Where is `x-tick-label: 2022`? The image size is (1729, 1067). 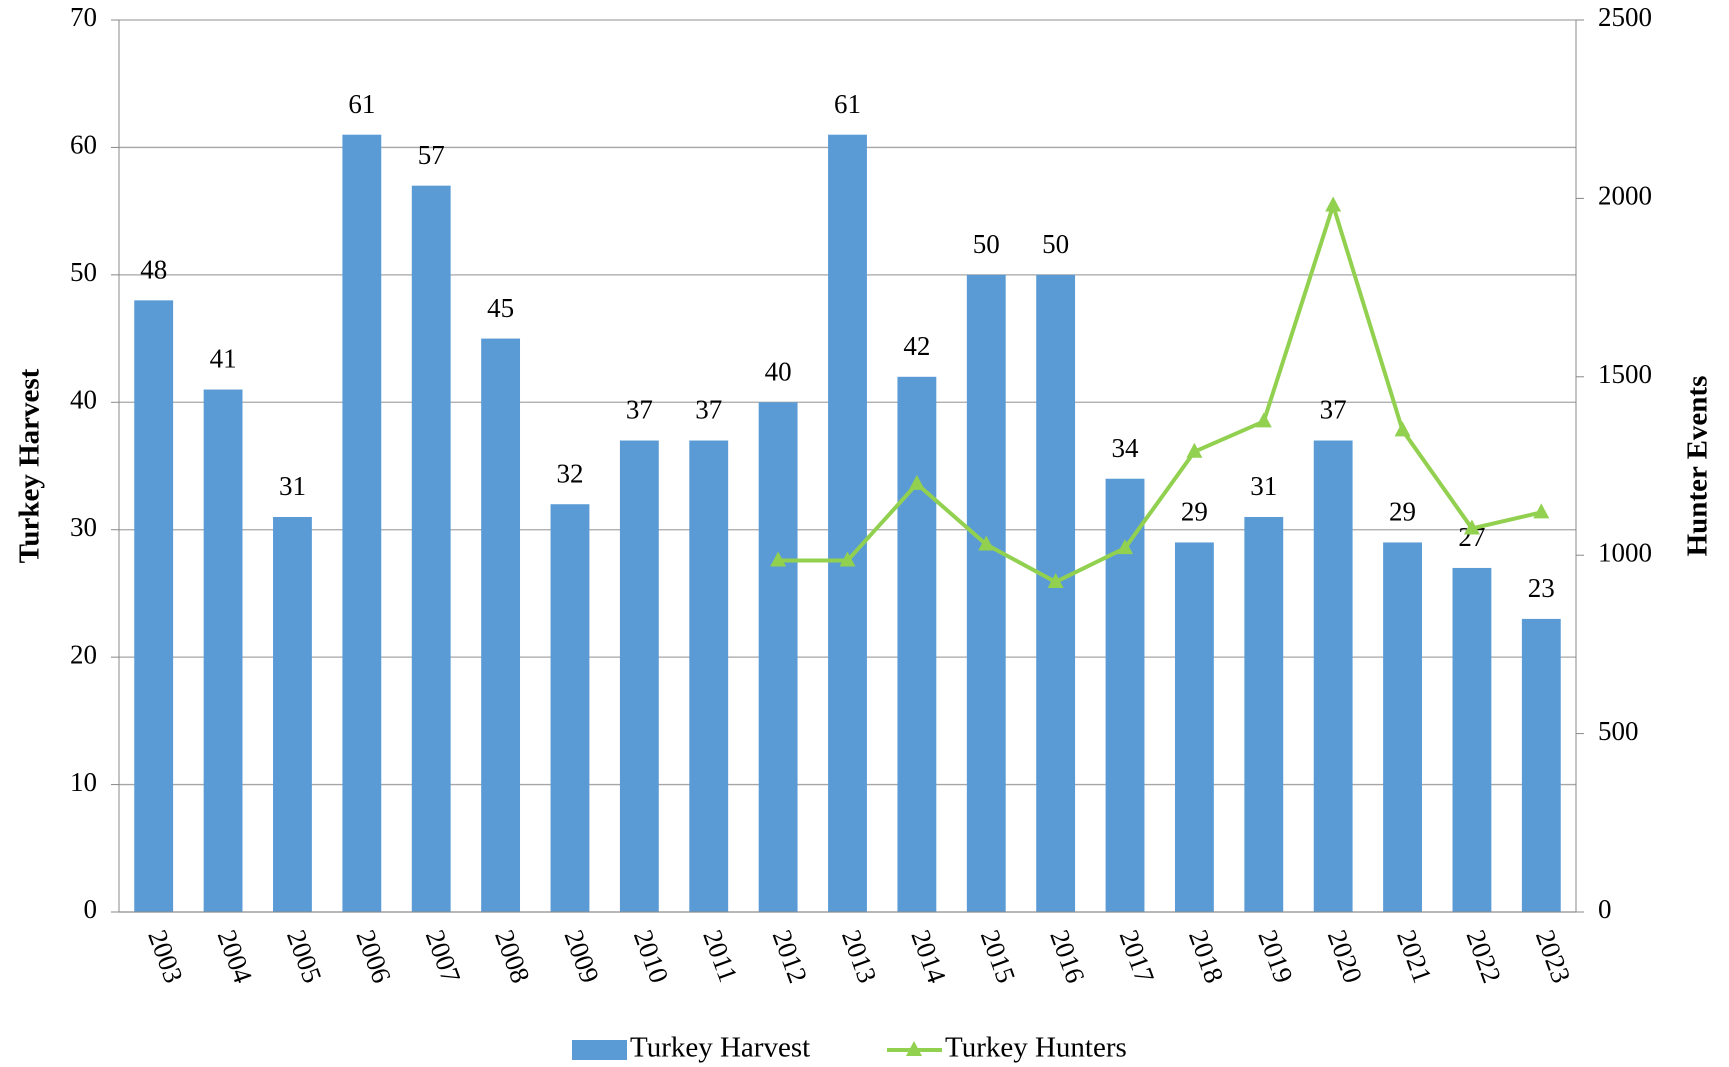 x-tick-label: 2022 is located at coordinates (1483, 956).